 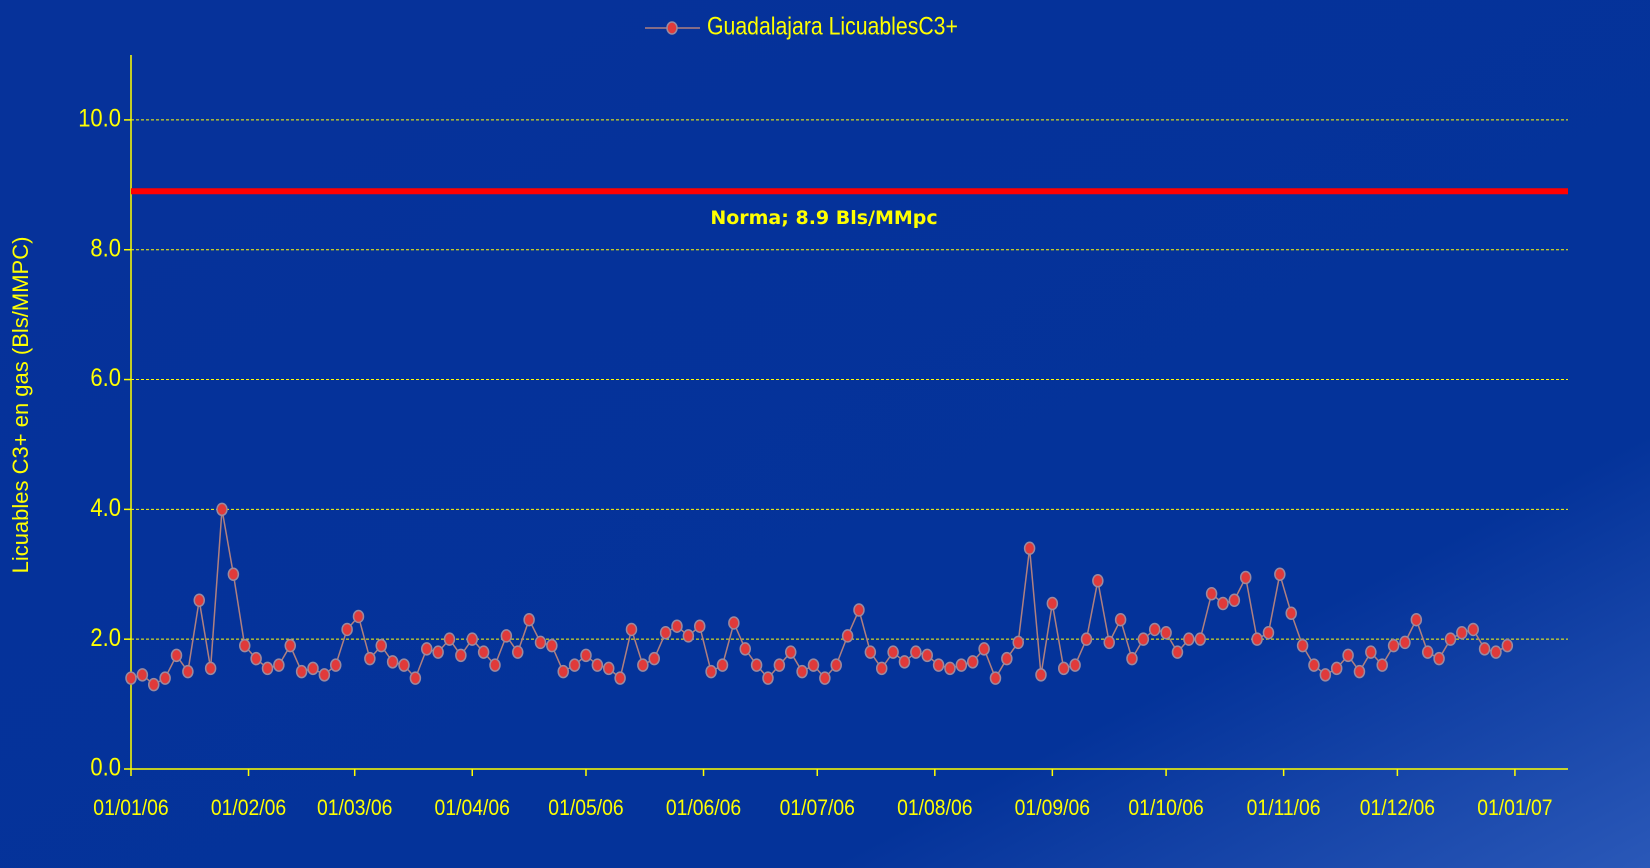 What do you see at coordinates (20, 405) in the screenshot?
I see `y-axis-label: Licuables C3+ en gas (Bls/MMPC)` at bounding box center [20, 405].